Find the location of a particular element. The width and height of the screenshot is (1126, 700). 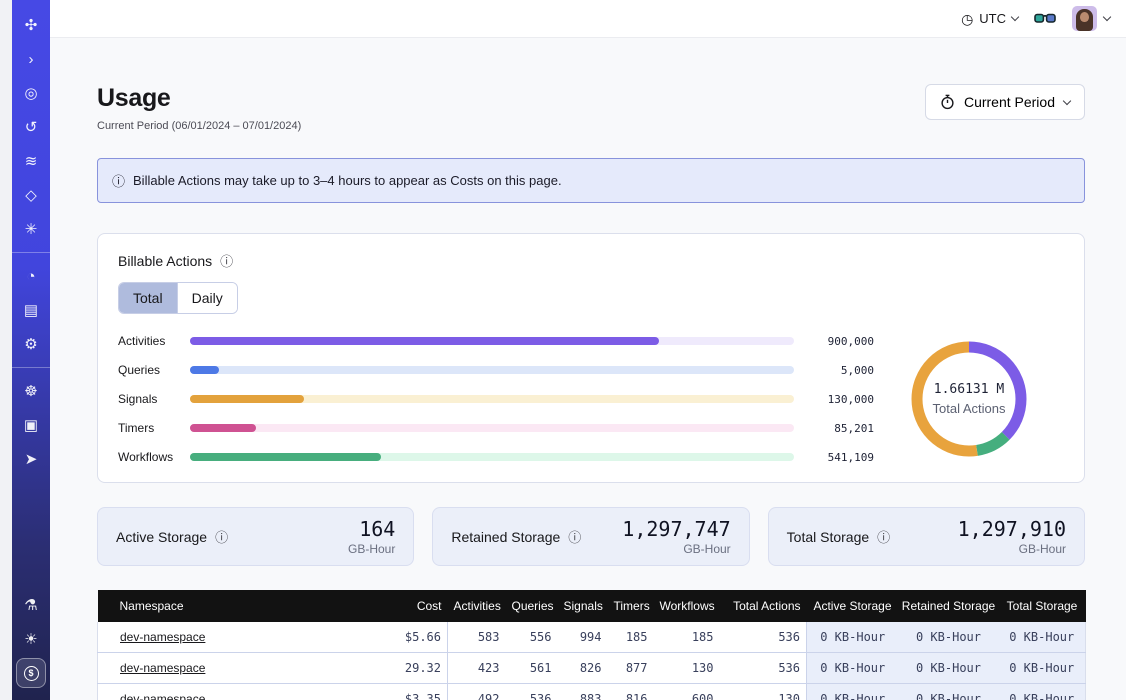

deployments-icon: ◇ is located at coordinates (31, 195).